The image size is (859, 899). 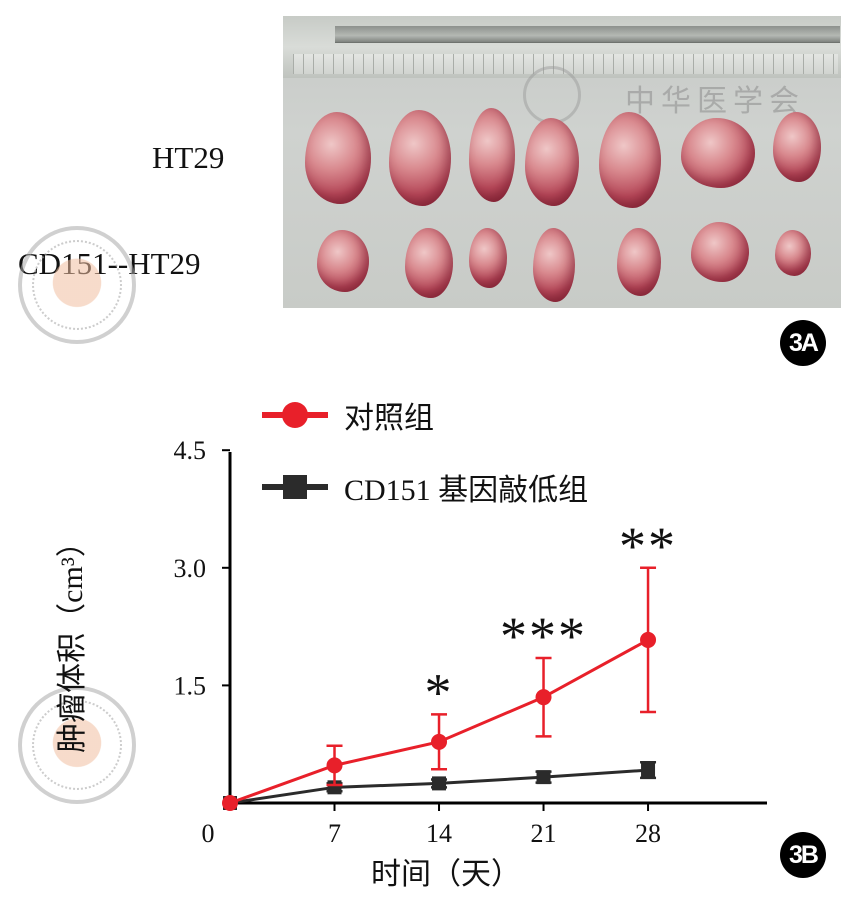 What do you see at coordinates (648, 833) in the screenshot?
I see `x-tick-label: 28` at bounding box center [648, 833].